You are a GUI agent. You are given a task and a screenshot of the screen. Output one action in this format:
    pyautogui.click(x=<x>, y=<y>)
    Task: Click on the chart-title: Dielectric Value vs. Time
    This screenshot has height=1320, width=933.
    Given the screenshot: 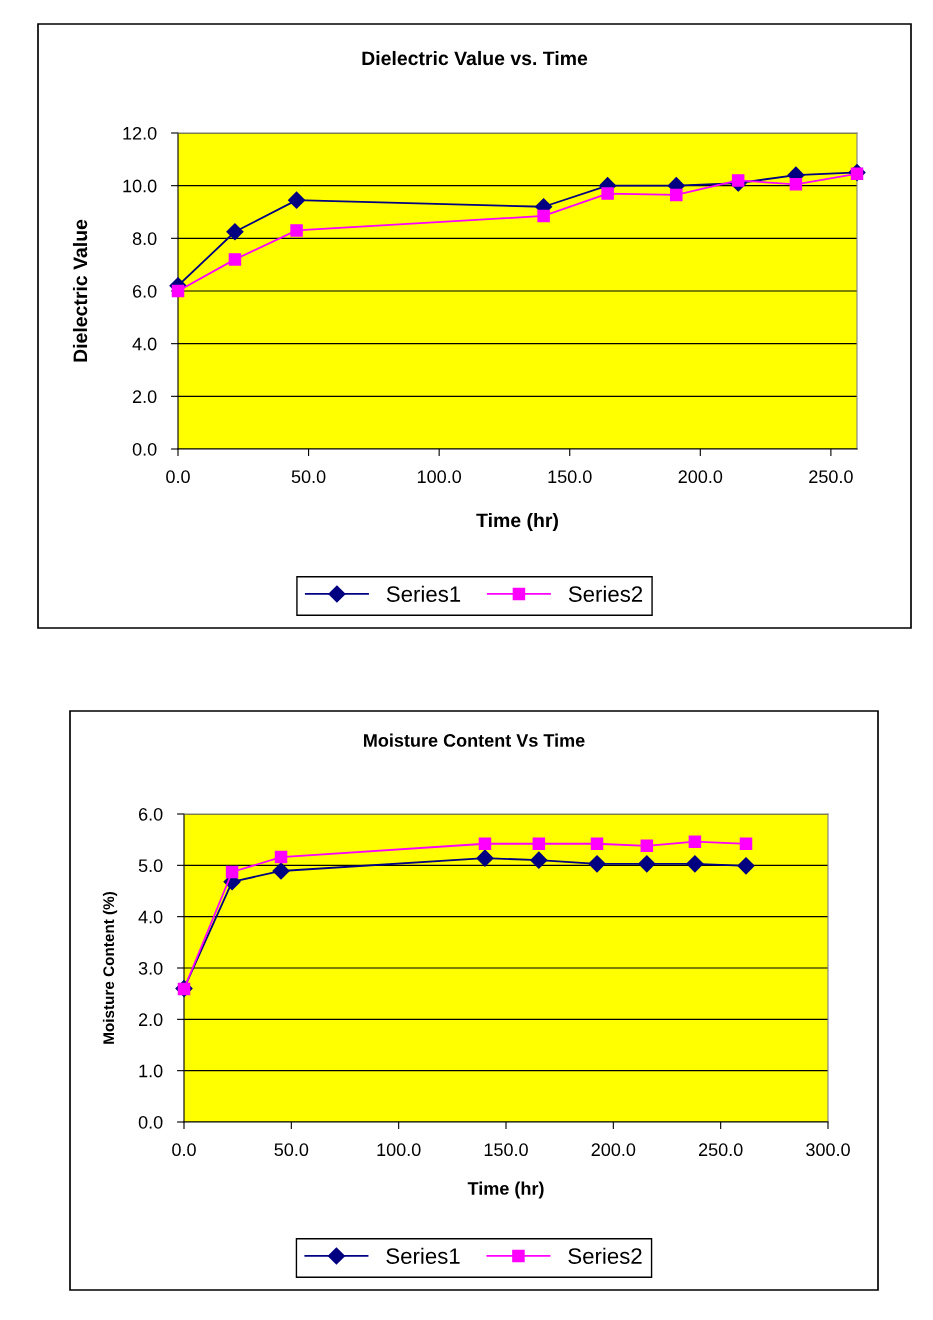 What is the action you would take?
    pyautogui.click(x=475, y=58)
    